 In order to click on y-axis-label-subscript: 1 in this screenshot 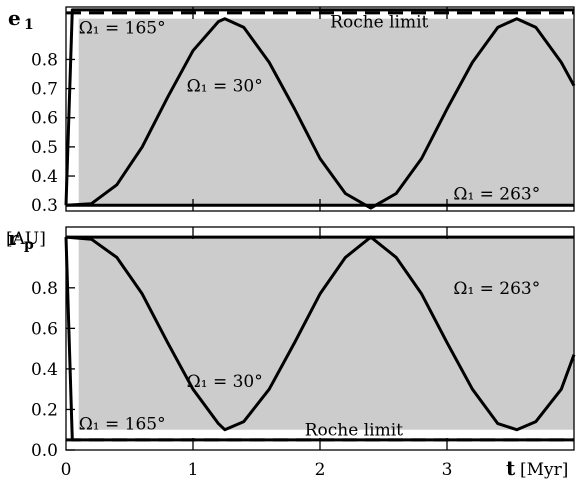, I will do `click(29, 25)`.